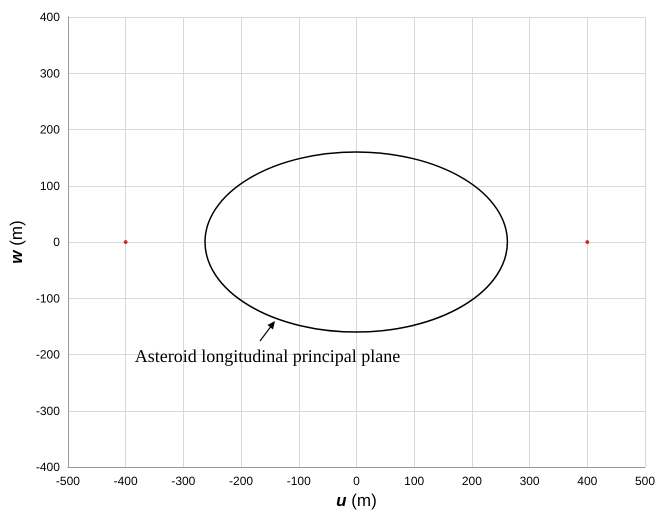  I want to click on y-tick-label: 300, so click(50, 73).